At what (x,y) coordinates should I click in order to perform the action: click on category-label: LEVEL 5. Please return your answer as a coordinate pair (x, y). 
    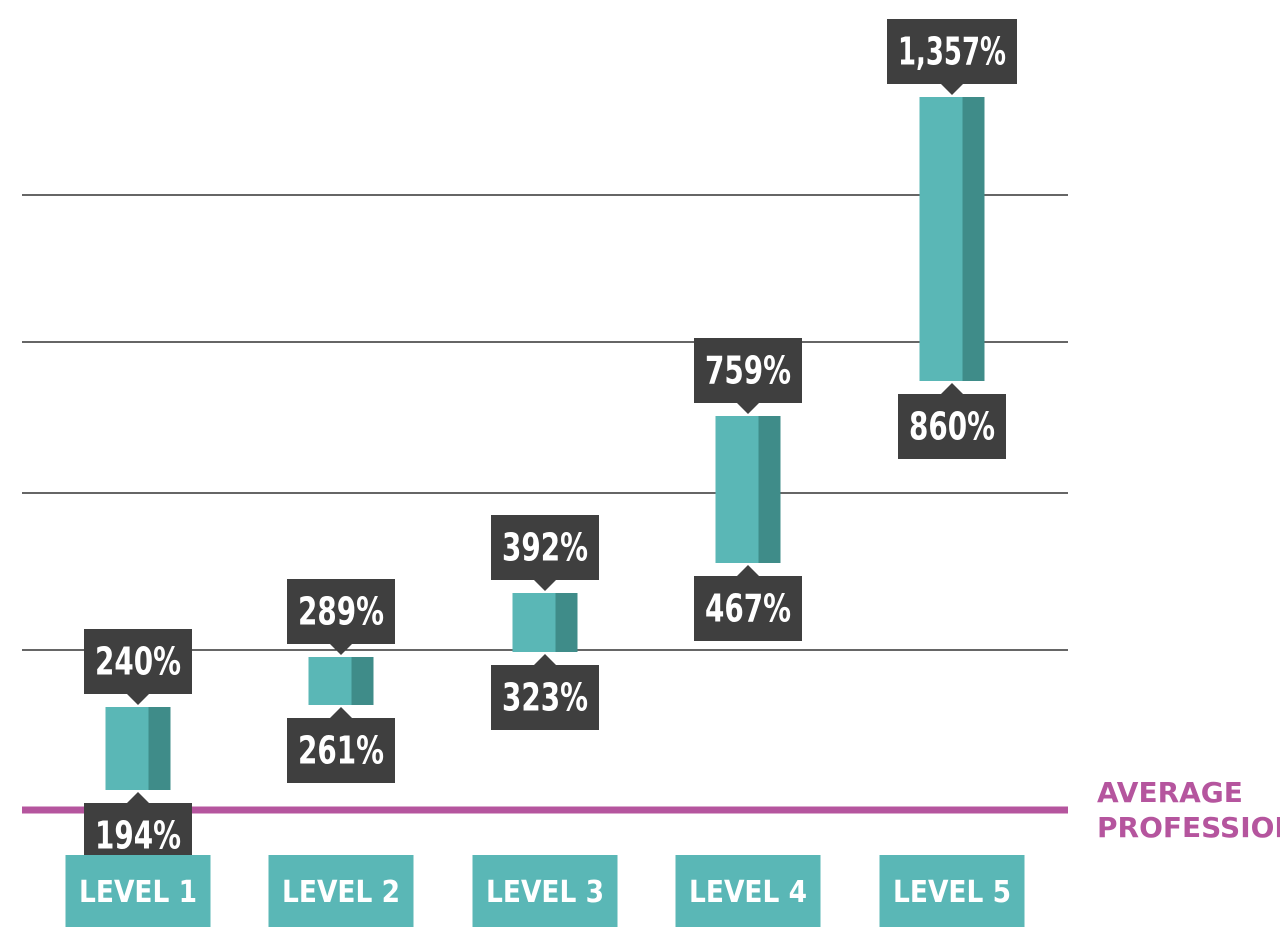
    Looking at the image, I should click on (952, 892).